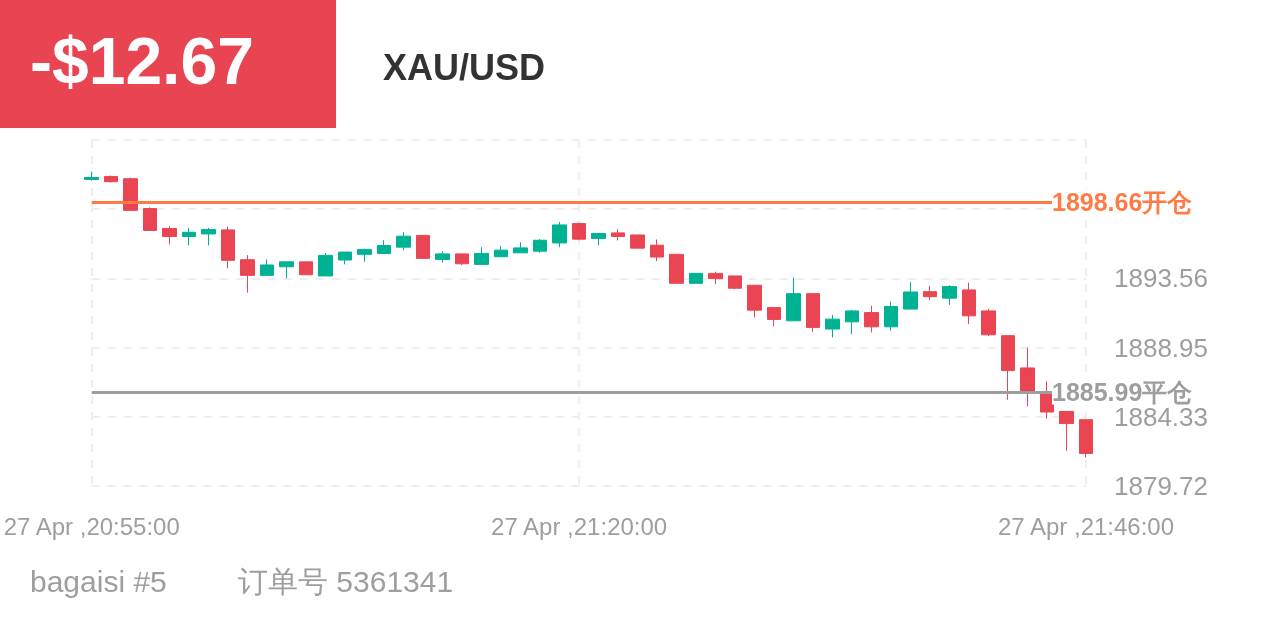  Describe the element at coordinates (346, 581) in the screenshot. I see `text: 订单号 5361341` at that location.